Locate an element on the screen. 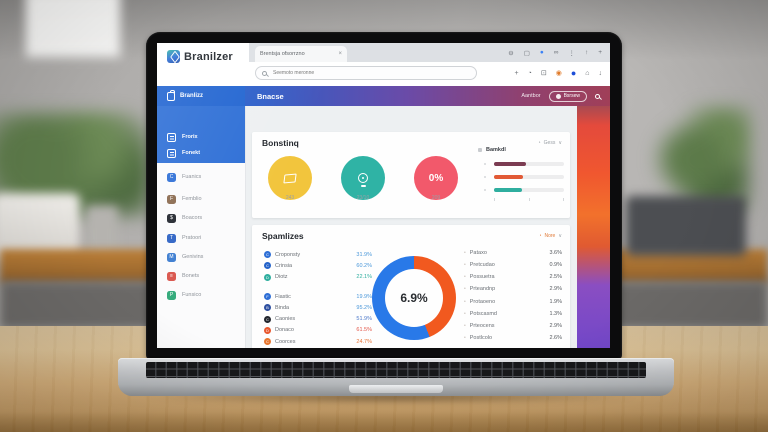 The image size is (768, 432). header-nav-link: Aantbor is located at coordinates (531, 96).